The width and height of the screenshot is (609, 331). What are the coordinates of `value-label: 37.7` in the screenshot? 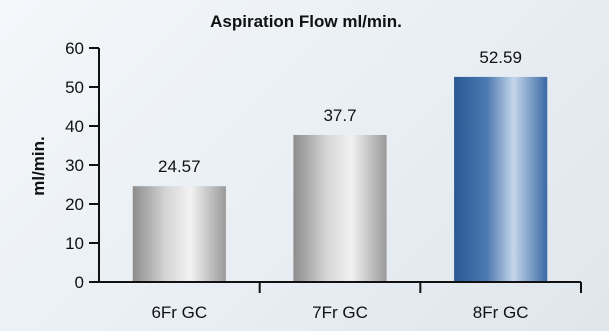 It's located at (339, 115).